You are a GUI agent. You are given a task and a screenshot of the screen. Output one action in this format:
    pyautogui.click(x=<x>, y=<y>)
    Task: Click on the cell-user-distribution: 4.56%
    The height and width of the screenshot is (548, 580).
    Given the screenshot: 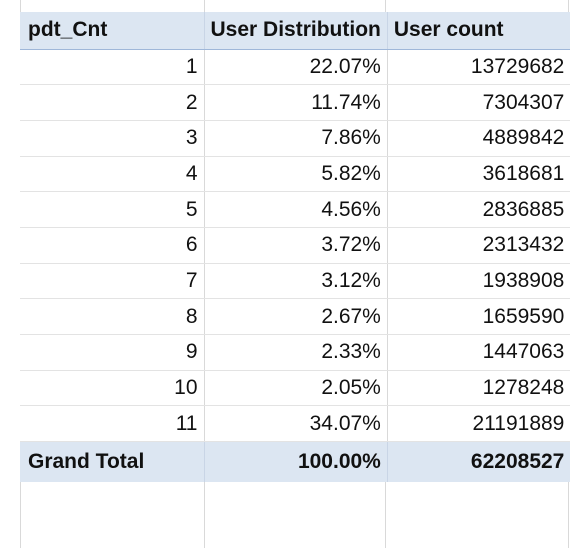 What is the action you would take?
    pyautogui.click(x=295, y=209)
    